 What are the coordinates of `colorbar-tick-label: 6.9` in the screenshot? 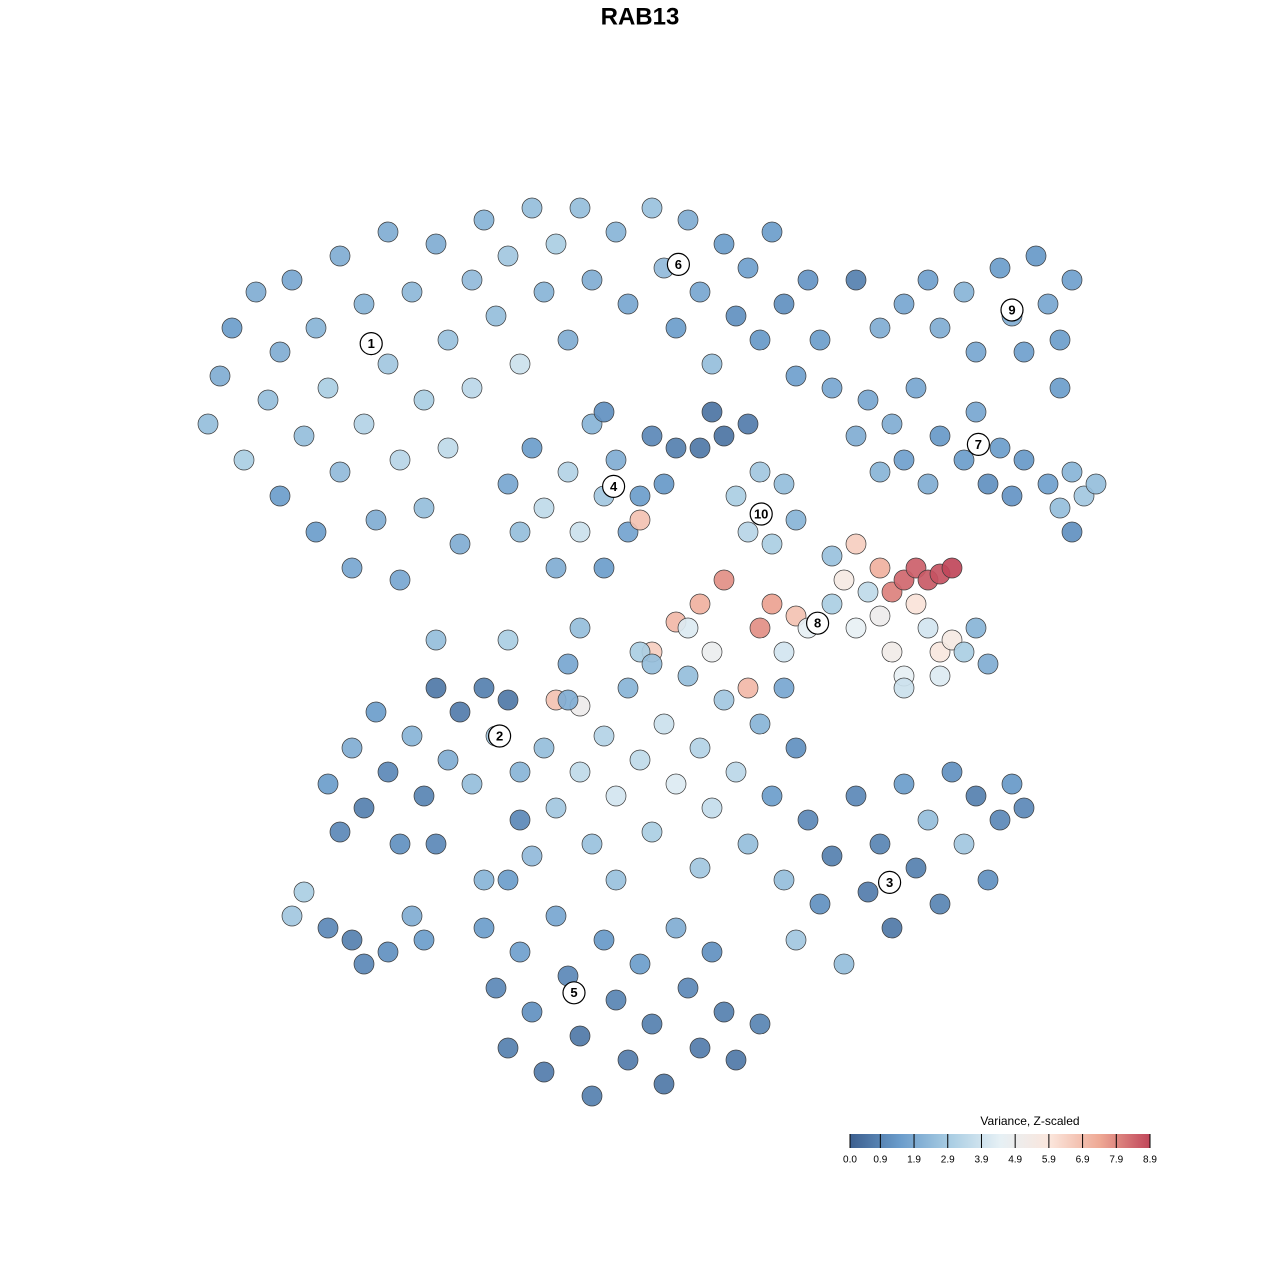 It's located at (1083, 1160).